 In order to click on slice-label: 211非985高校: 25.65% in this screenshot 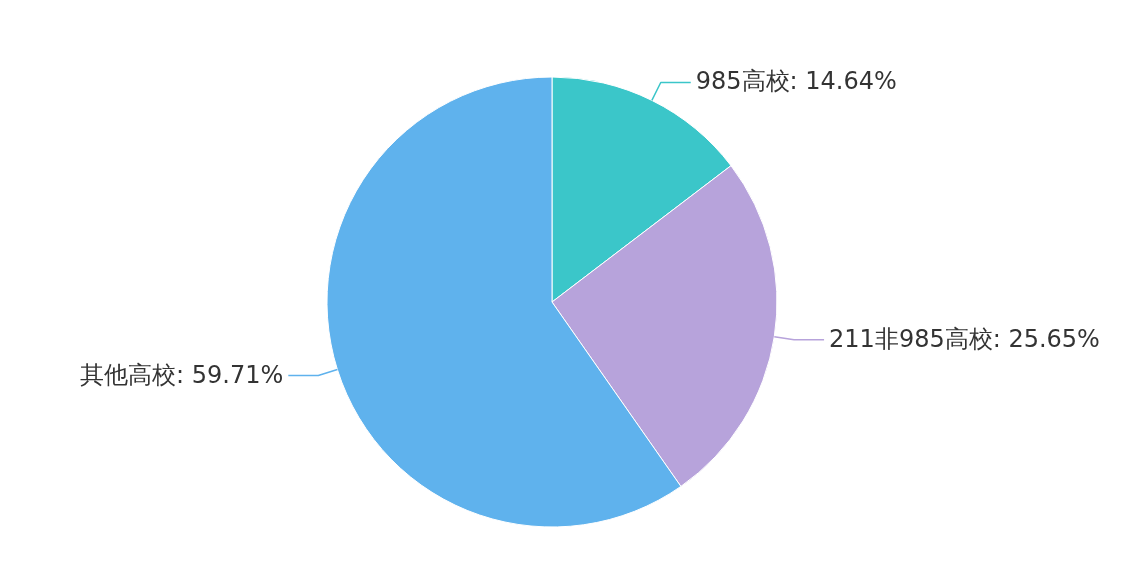, I will do `click(964, 338)`.